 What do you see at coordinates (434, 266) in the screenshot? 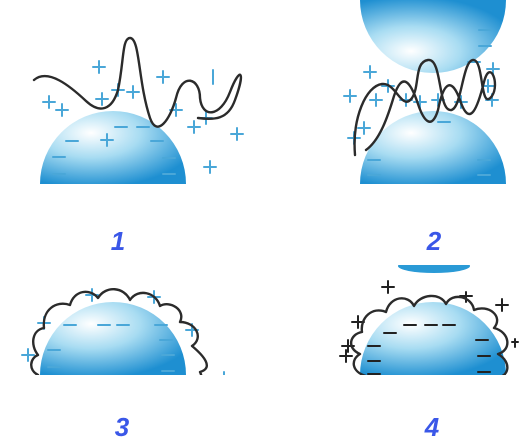
I see `sphere-4-top` at bounding box center [434, 266].